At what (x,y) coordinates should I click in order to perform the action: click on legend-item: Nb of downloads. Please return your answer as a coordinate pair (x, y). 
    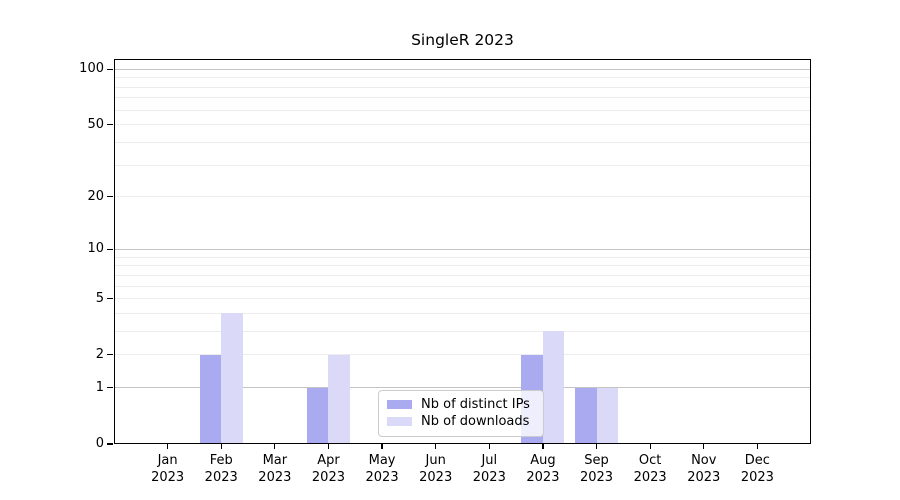
    Looking at the image, I should click on (461, 421).